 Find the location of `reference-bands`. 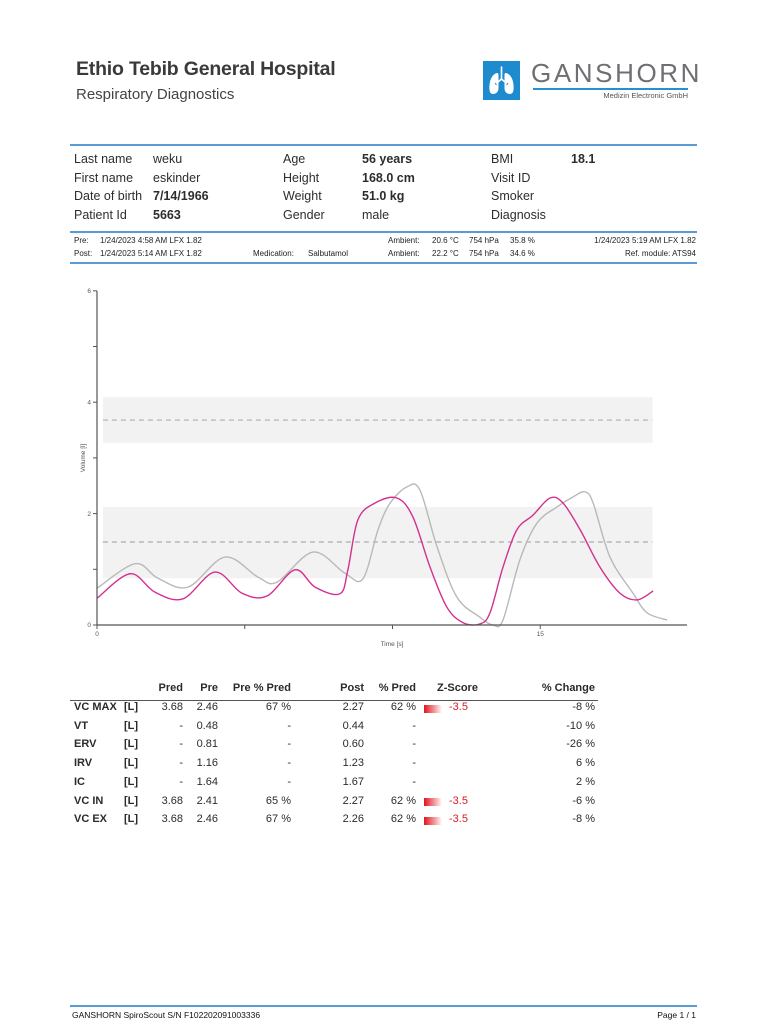

reference-bands is located at coordinates (377, 488).